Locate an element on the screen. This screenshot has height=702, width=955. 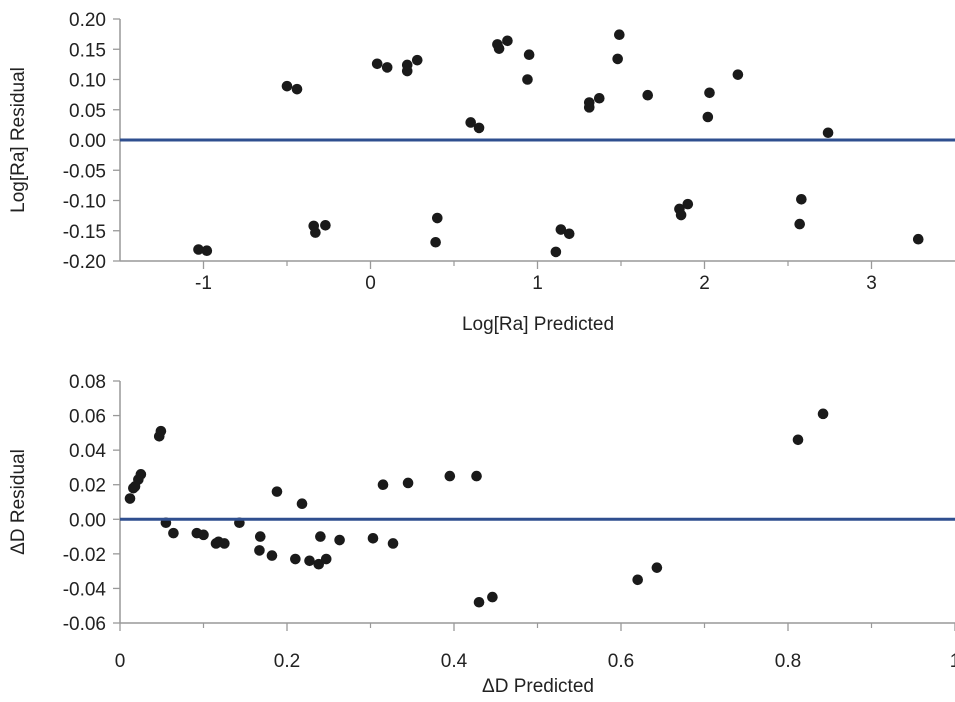
delta-d-x-tick-label: 0.4 is located at coordinates (454, 661).